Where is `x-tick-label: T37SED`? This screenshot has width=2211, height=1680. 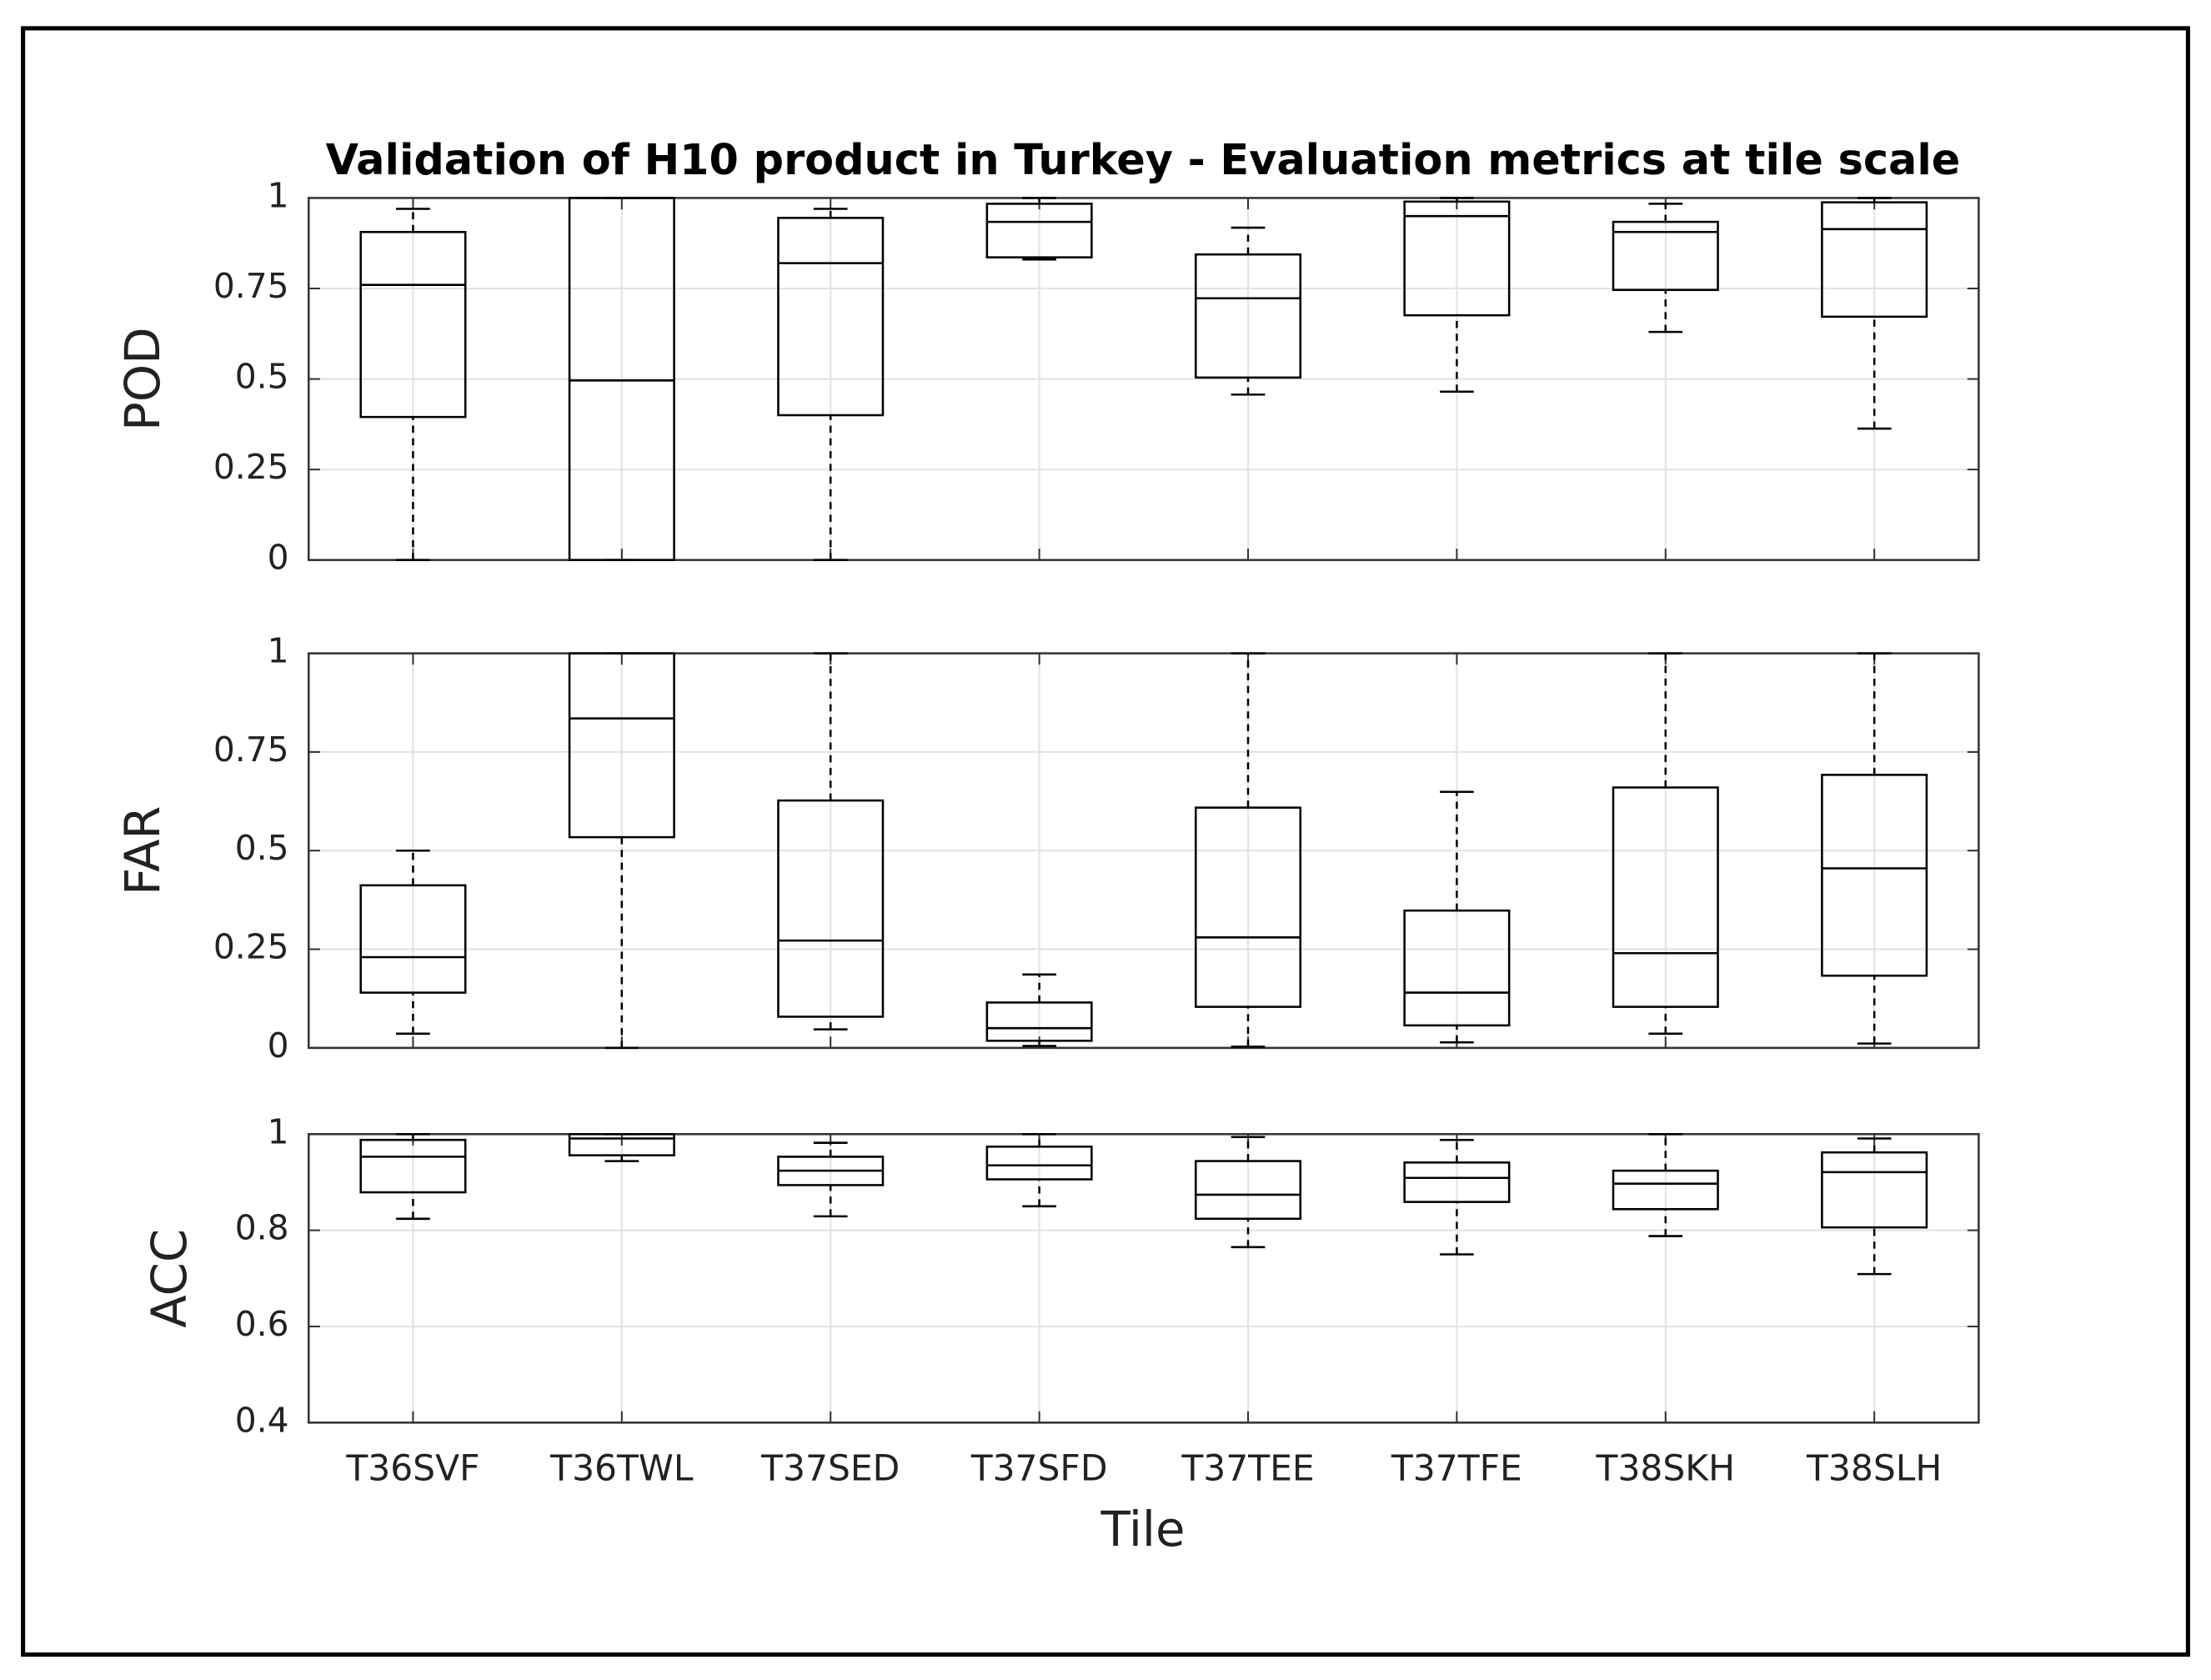
x-tick-label: T37SED is located at coordinates (830, 1467).